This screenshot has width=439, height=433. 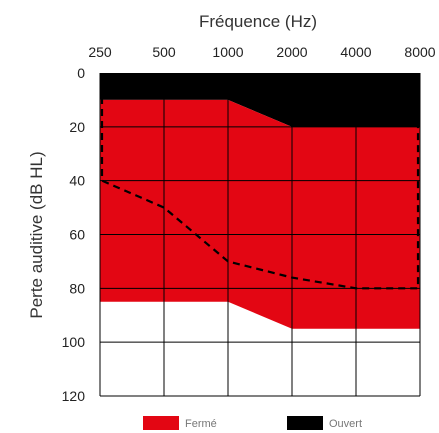 What do you see at coordinates (74, 396) in the screenshot?
I see `y-tick-label: 120` at bounding box center [74, 396].